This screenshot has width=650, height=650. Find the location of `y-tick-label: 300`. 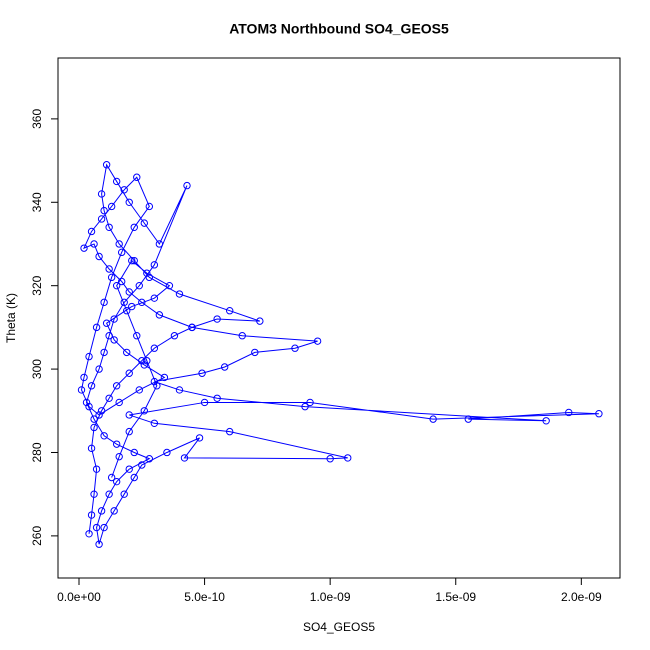

y-tick-label: 300 is located at coordinates (37, 369).